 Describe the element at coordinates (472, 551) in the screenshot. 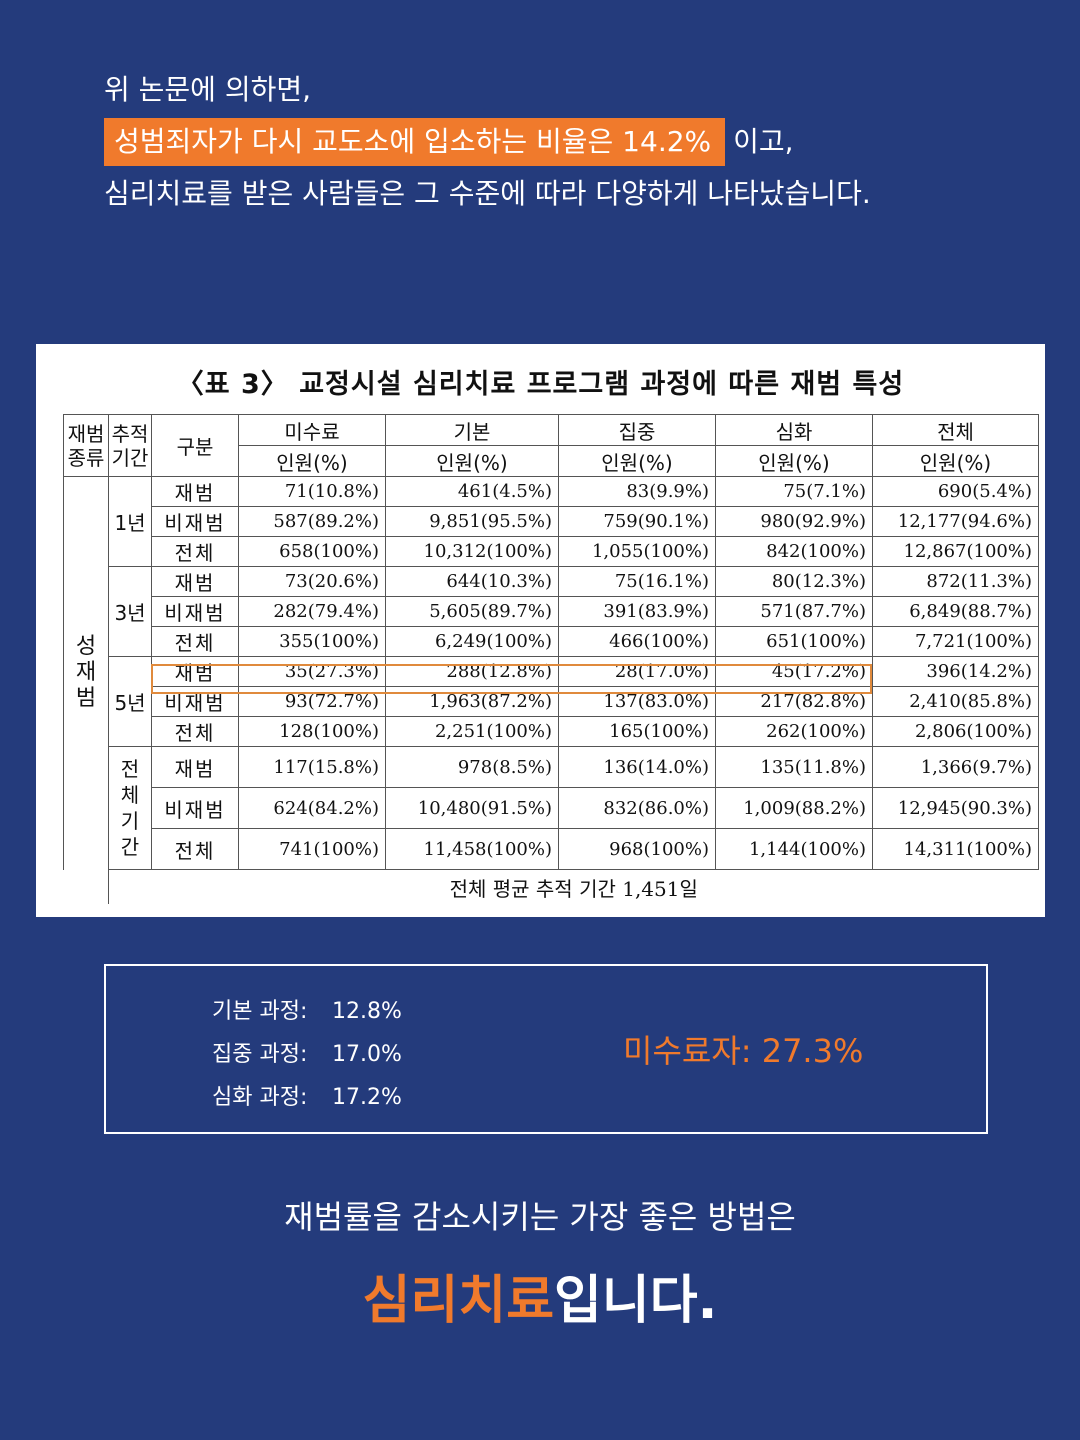

I see `table-cell: 10,312(100%)` at that location.